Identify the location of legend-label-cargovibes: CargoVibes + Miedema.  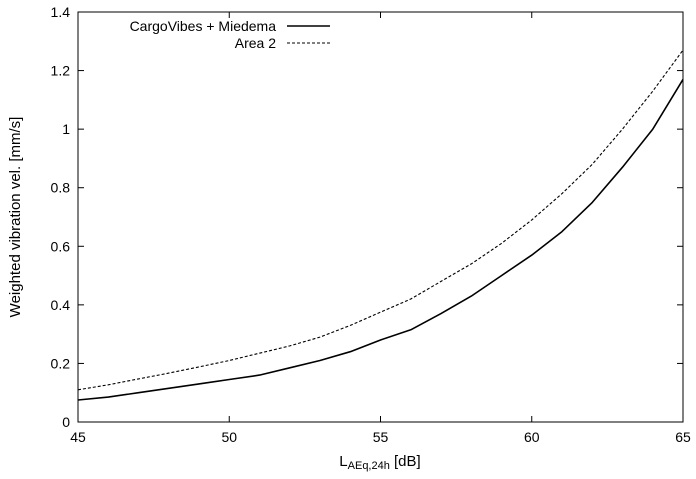
(203, 26).